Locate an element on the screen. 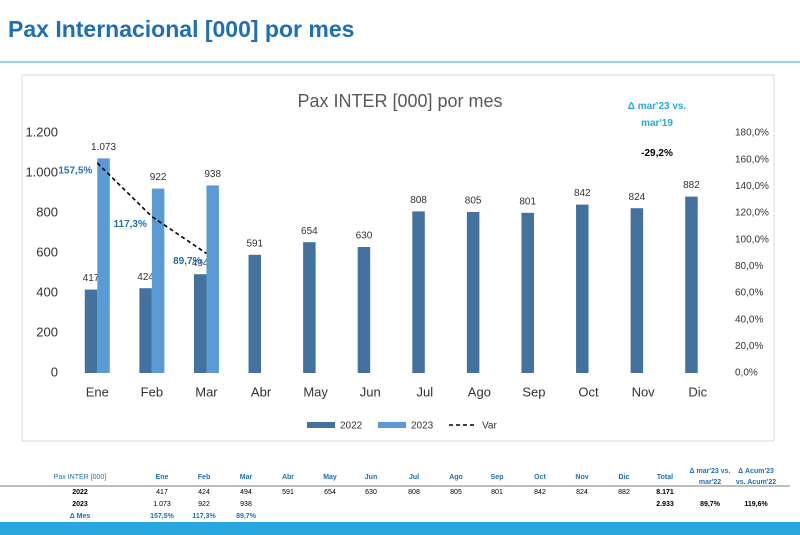  x-tick-label: Abr is located at coordinates (261, 391).